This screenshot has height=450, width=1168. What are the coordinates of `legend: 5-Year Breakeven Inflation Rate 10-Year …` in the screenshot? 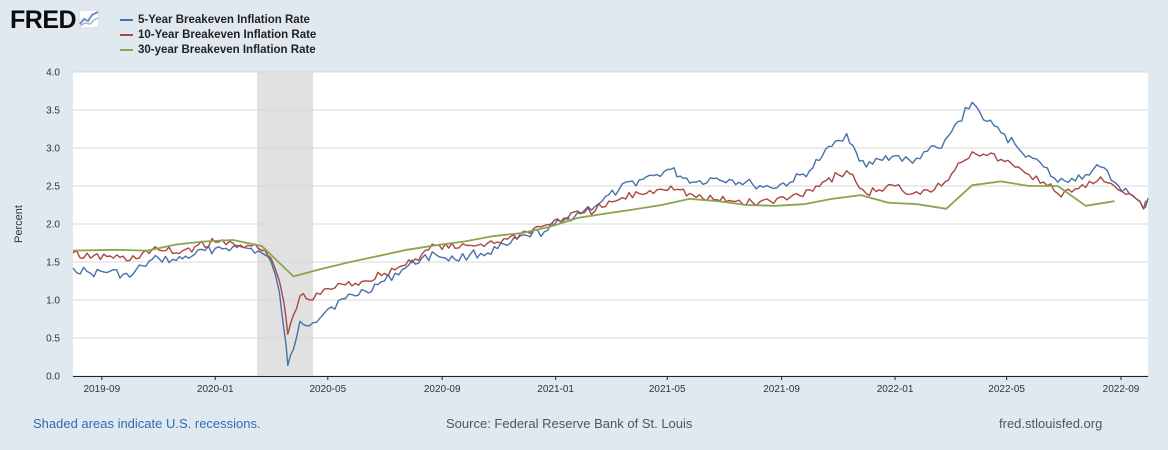 It's located at (218, 34).